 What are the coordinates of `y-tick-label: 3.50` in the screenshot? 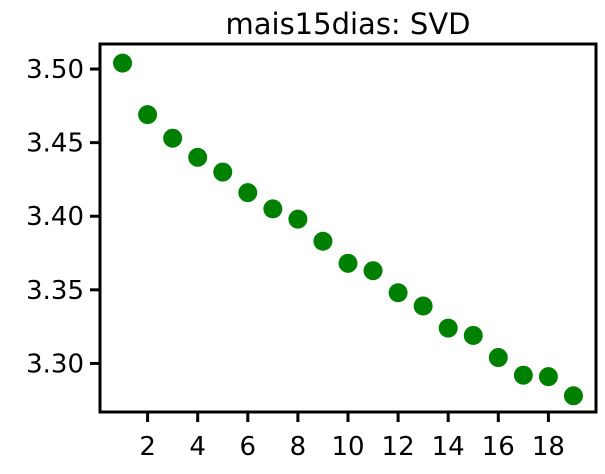 It's located at (55, 70).